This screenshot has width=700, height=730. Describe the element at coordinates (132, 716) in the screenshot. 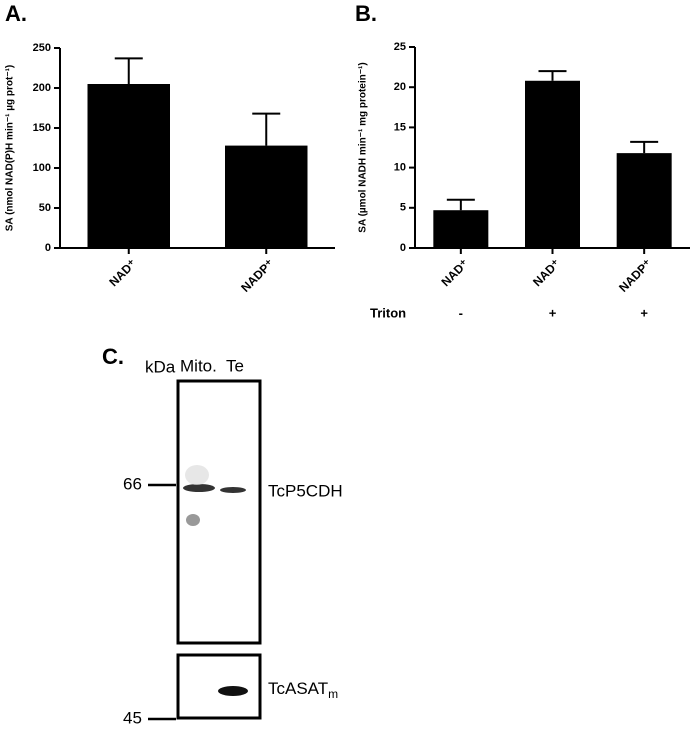

I see `marker-label: 45` at that location.